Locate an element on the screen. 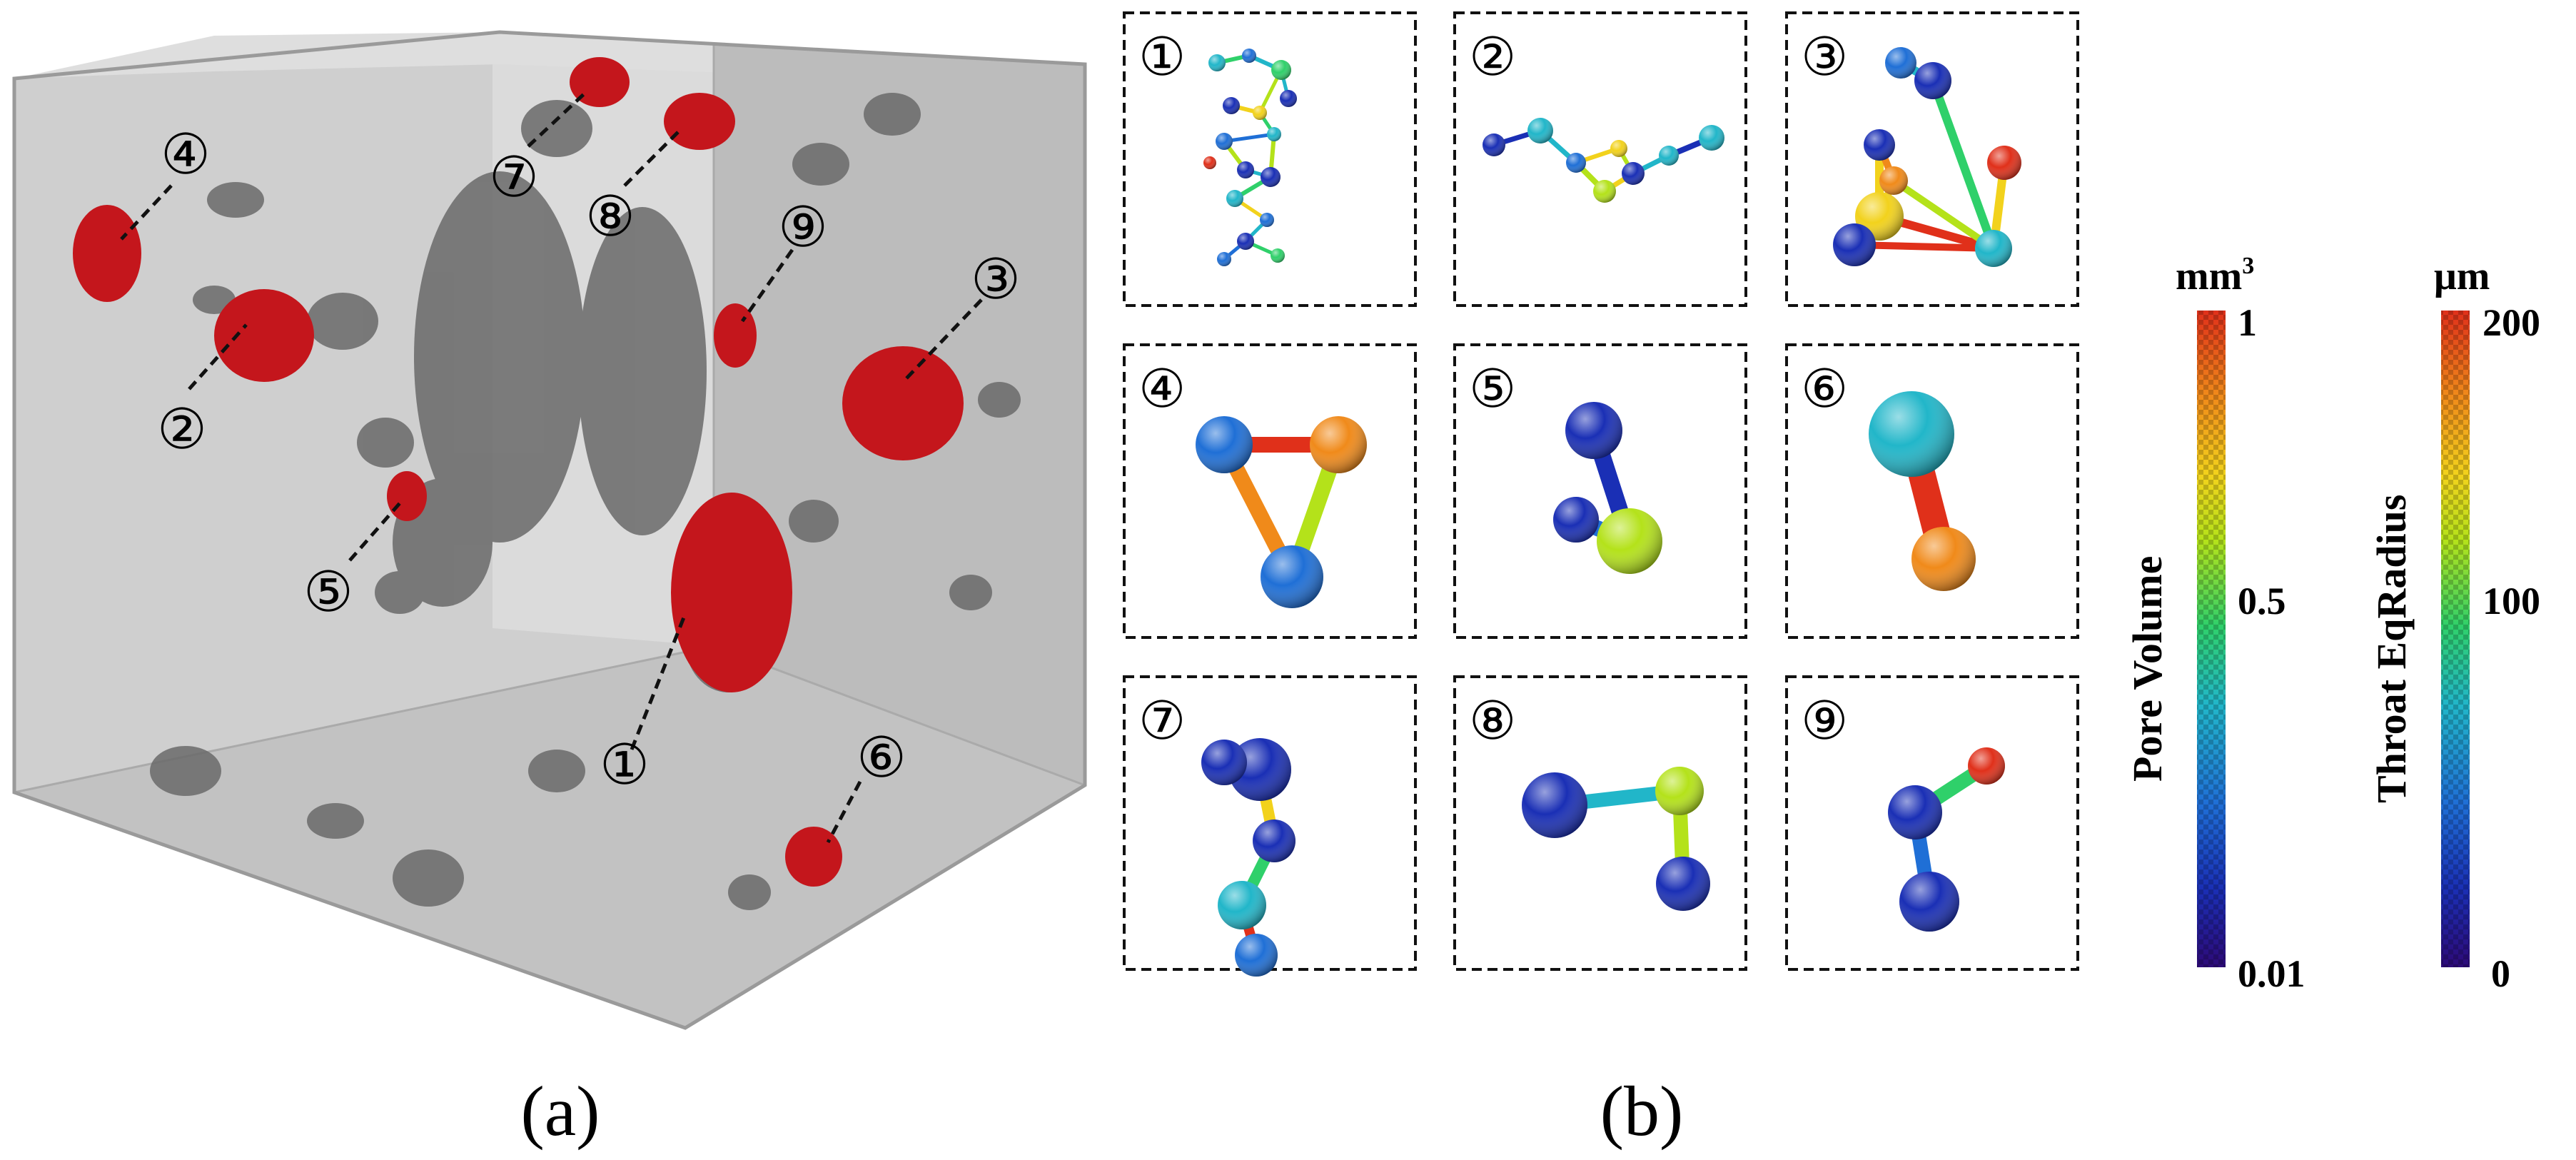 This screenshot has width=2576, height=1160. cell-label-3: ③ is located at coordinates (1824, 58).